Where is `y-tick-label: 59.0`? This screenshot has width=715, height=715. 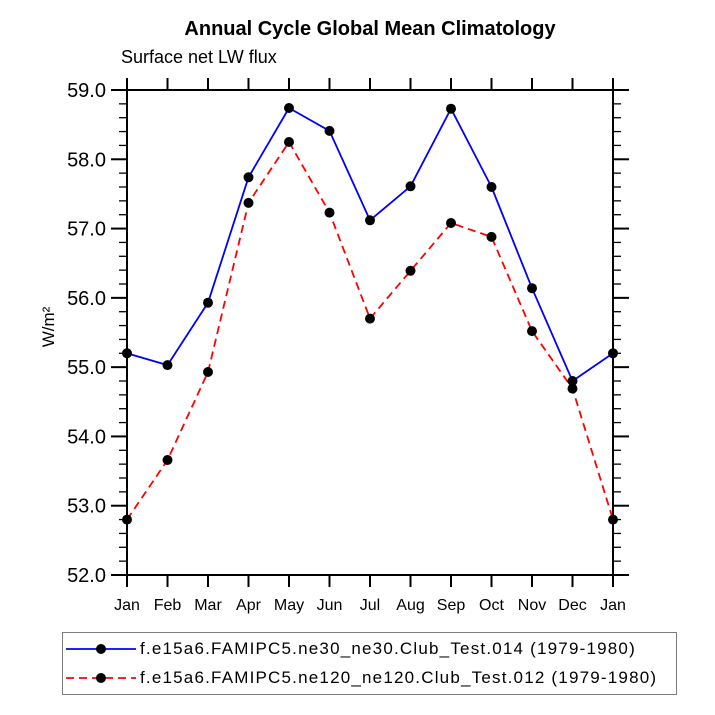
y-tick-label: 59.0 is located at coordinates (86, 91).